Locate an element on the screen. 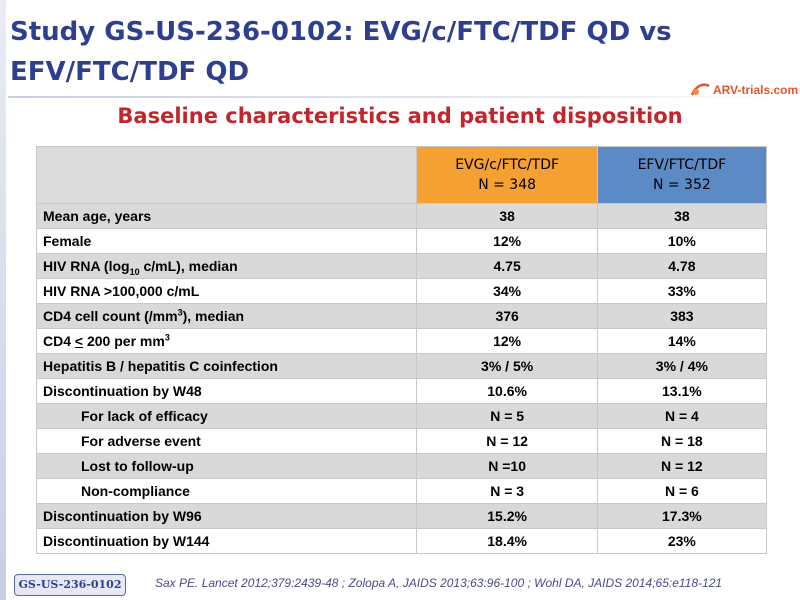 The height and width of the screenshot is (600, 800). row-label-part: CD4 is located at coordinates (59, 341).